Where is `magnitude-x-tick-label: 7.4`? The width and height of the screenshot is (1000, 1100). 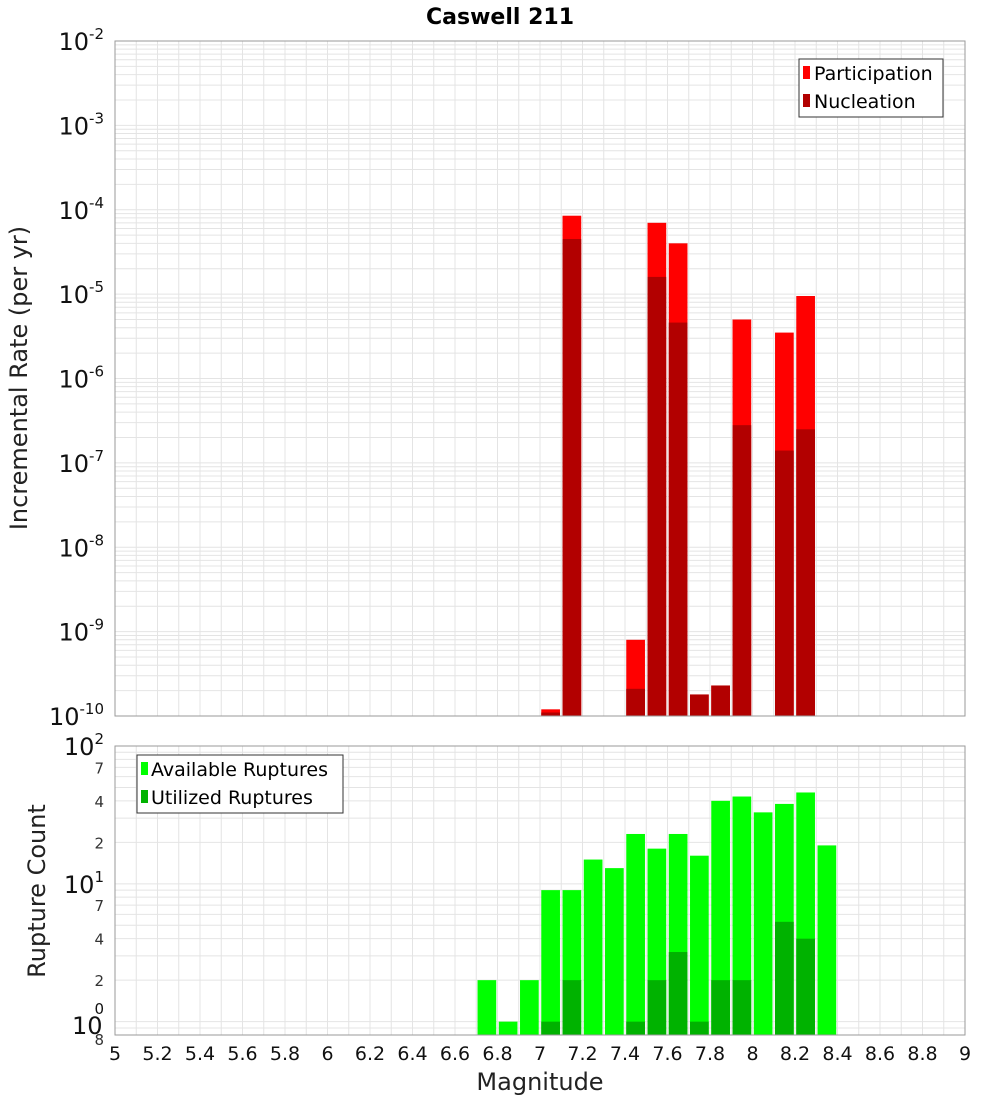
magnitude-x-tick-label: 7.4 is located at coordinates (625, 1054).